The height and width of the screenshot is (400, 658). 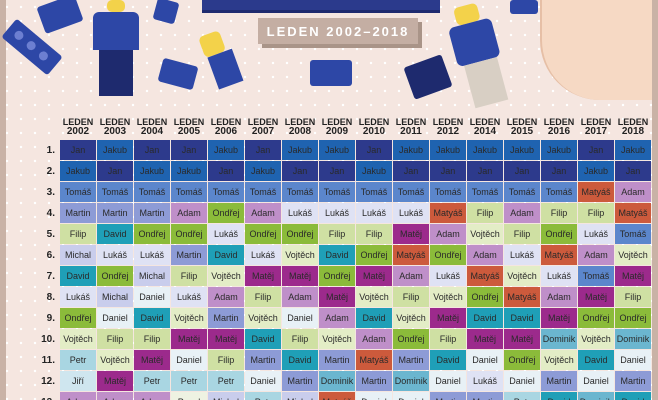 I want to click on column-header-year: 2011, so click(x=411, y=131).